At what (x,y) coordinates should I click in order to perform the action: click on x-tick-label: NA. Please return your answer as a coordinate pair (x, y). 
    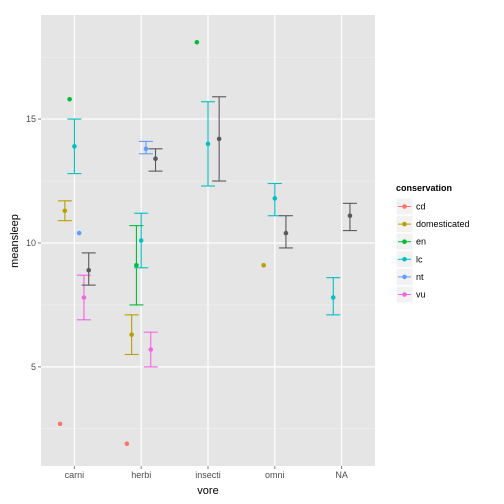
    Looking at the image, I should click on (341, 475).